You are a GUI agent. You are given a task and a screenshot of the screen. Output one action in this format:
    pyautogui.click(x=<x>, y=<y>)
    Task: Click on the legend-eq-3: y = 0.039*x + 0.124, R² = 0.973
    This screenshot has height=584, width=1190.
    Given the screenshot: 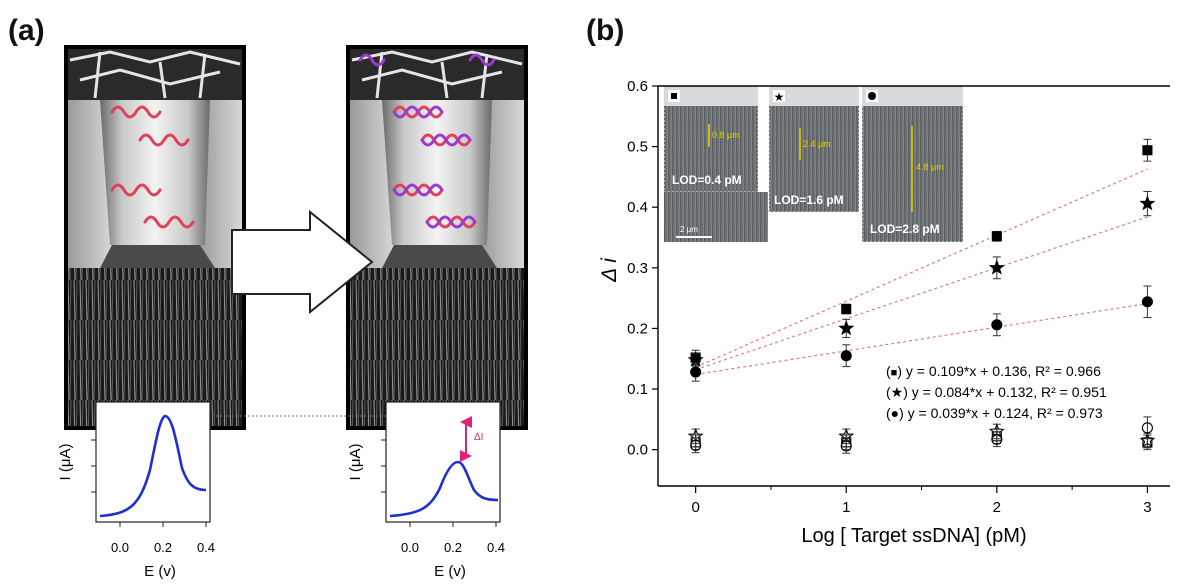 What is the action you would take?
    pyautogui.click(x=1005, y=413)
    